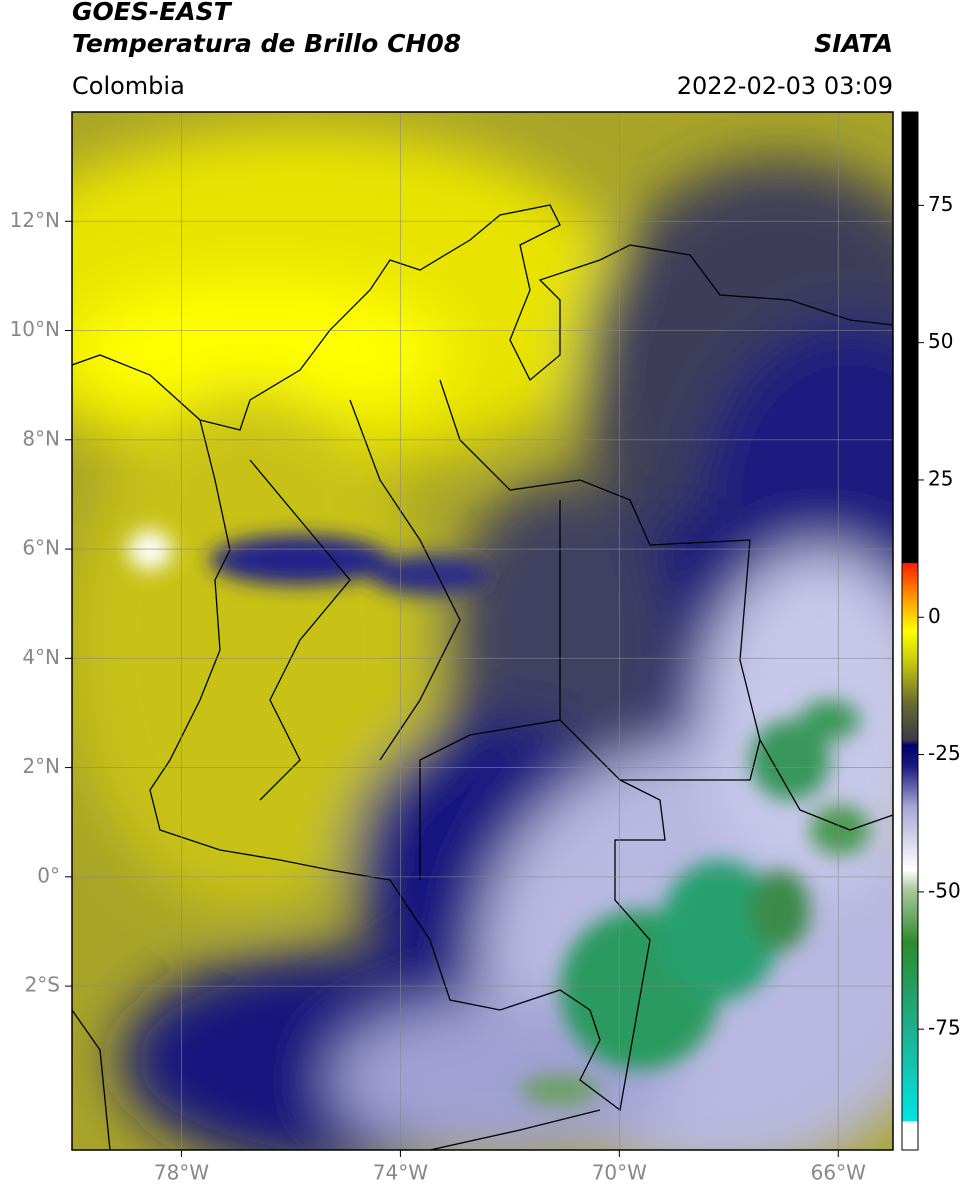  I want to click on colorbar-label: 0, so click(934, 616).